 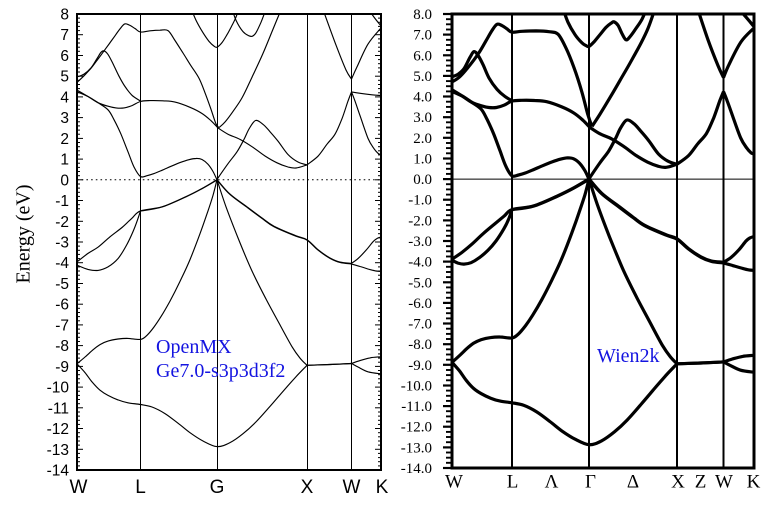 What do you see at coordinates (422, 139) in the screenshot?
I see `svg-text: 2.0` at bounding box center [422, 139].